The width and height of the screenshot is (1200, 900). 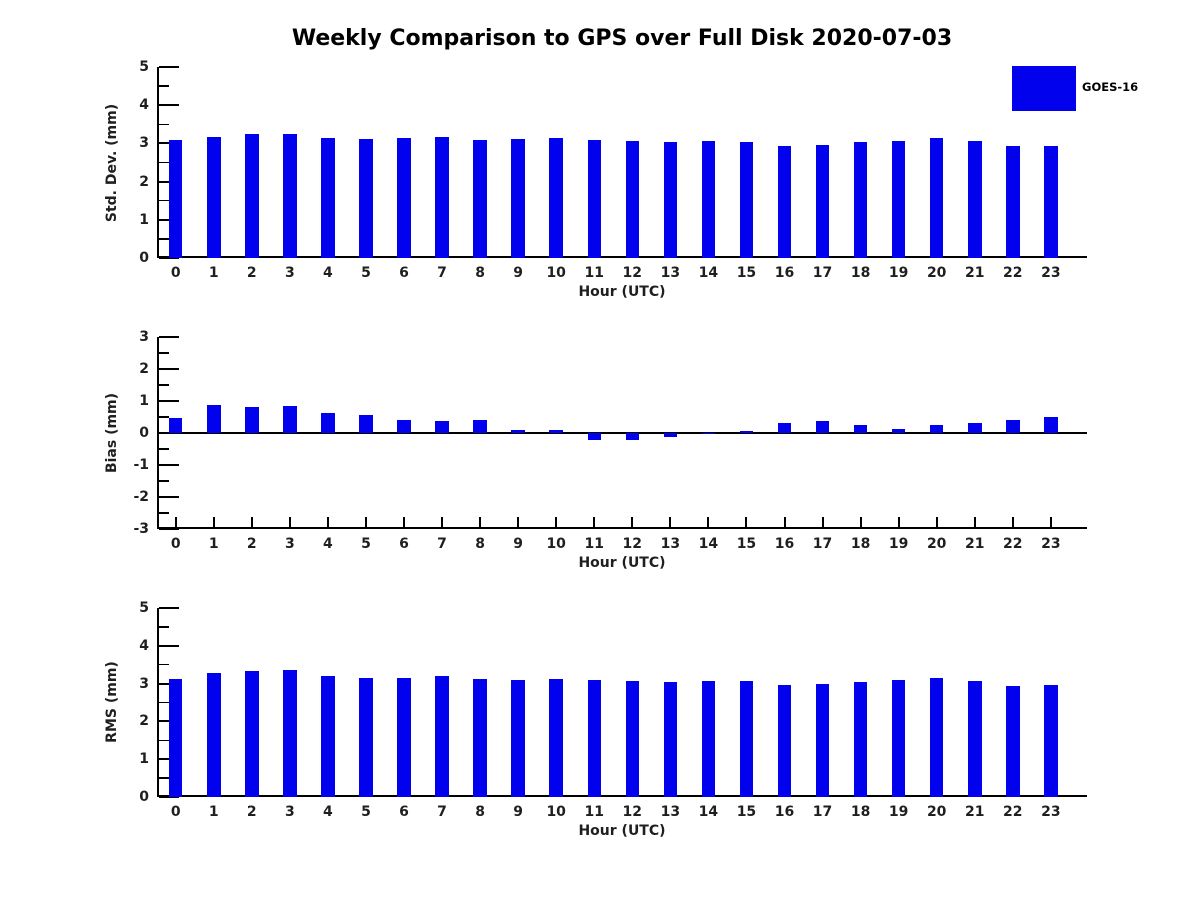 What do you see at coordinates (622, 292) in the screenshot?
I see `x-axis-label-std-dev: Hour (UTC)` at bounding box center [622, 292].